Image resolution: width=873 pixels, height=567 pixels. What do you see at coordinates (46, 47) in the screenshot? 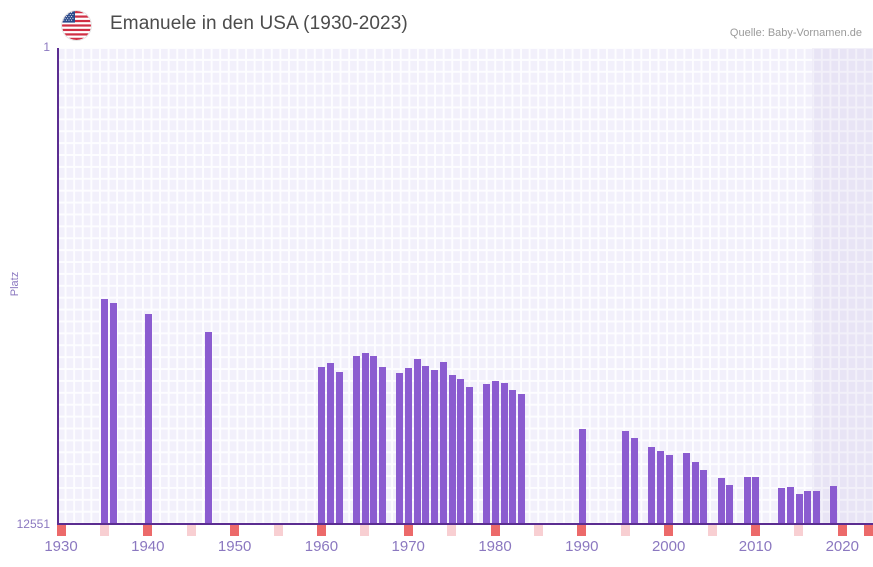
I see `y-axis-tick-top: 1` at bounding box center [46, 47].